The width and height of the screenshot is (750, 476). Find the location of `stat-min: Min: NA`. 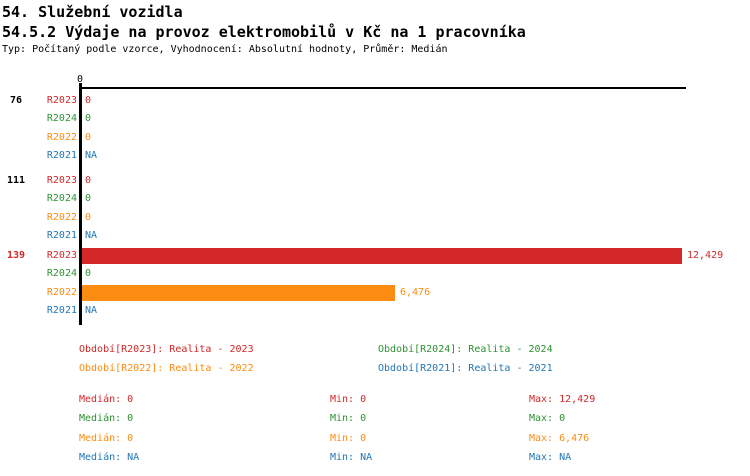

stat-min: Min: NA is located at coordinates (351, 457).